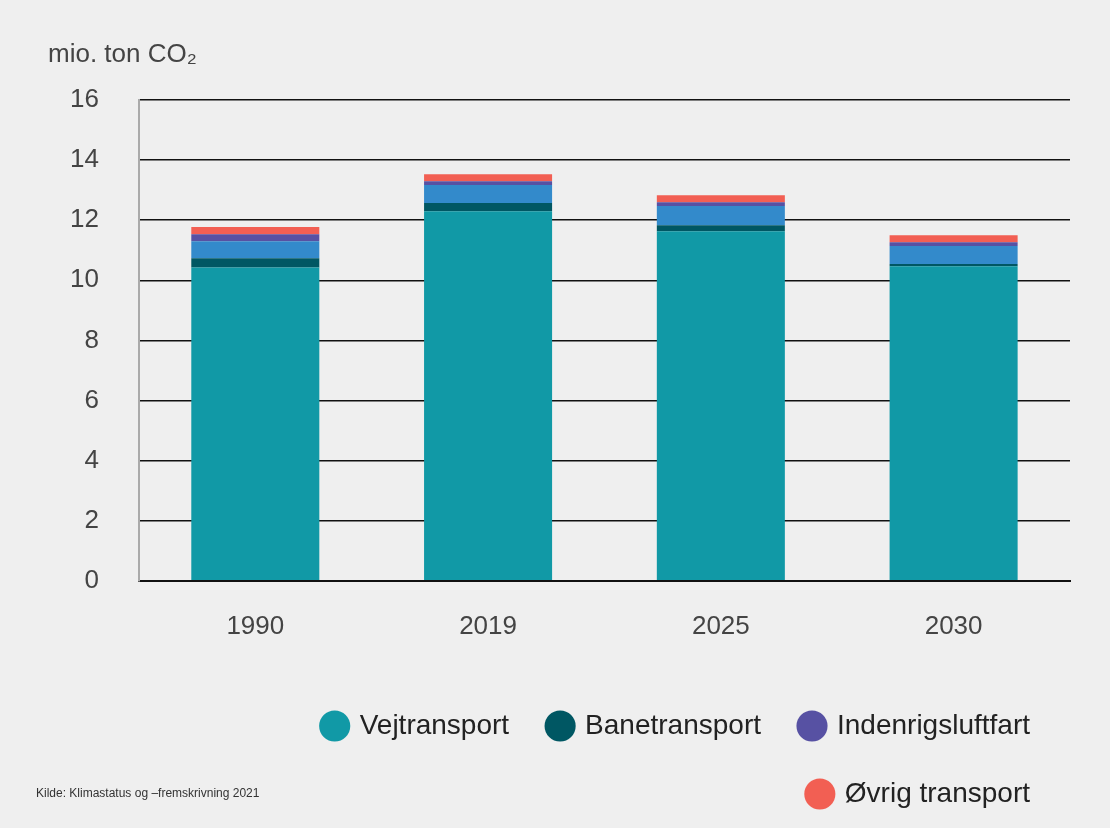  What do you see at coordinates (84, 278) in the screenshot?
I see `y-tick-label: 10` at bounding box center [84, 278].